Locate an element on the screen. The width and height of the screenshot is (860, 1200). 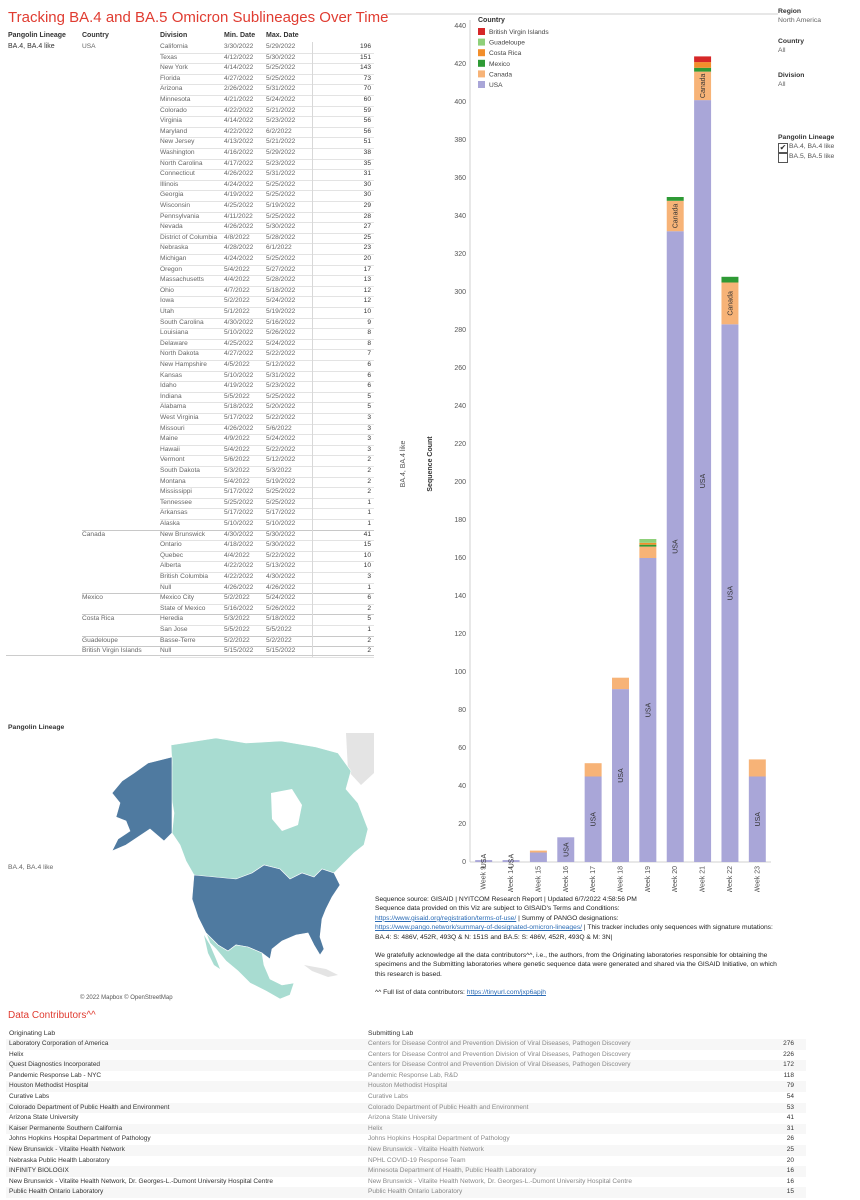
table-row: North Carolina 4/17/2022 5/23/2022 35 is located at coordinates (190, 164).